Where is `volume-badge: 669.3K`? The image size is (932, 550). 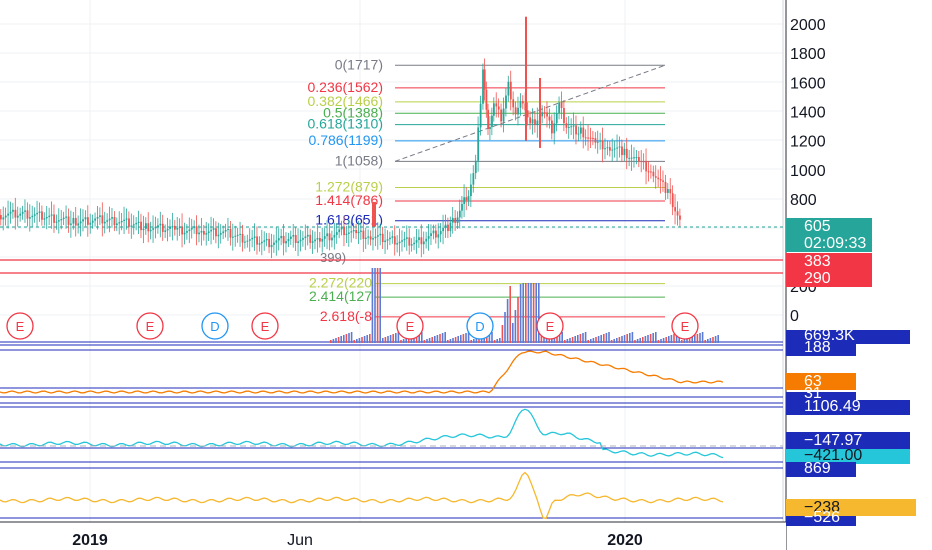
volume-badge: 669.3K is located at coordinates (848, 335).